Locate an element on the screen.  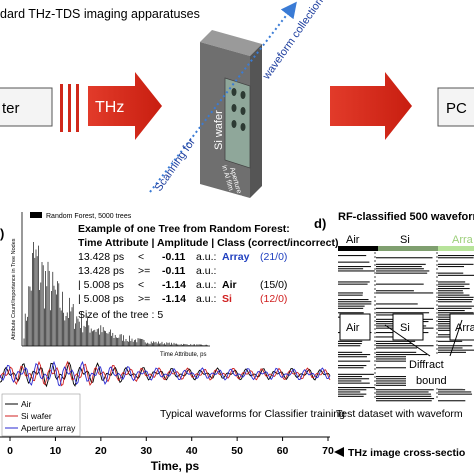
legend-entry: Aperture array is located at coordinates (48, 428).